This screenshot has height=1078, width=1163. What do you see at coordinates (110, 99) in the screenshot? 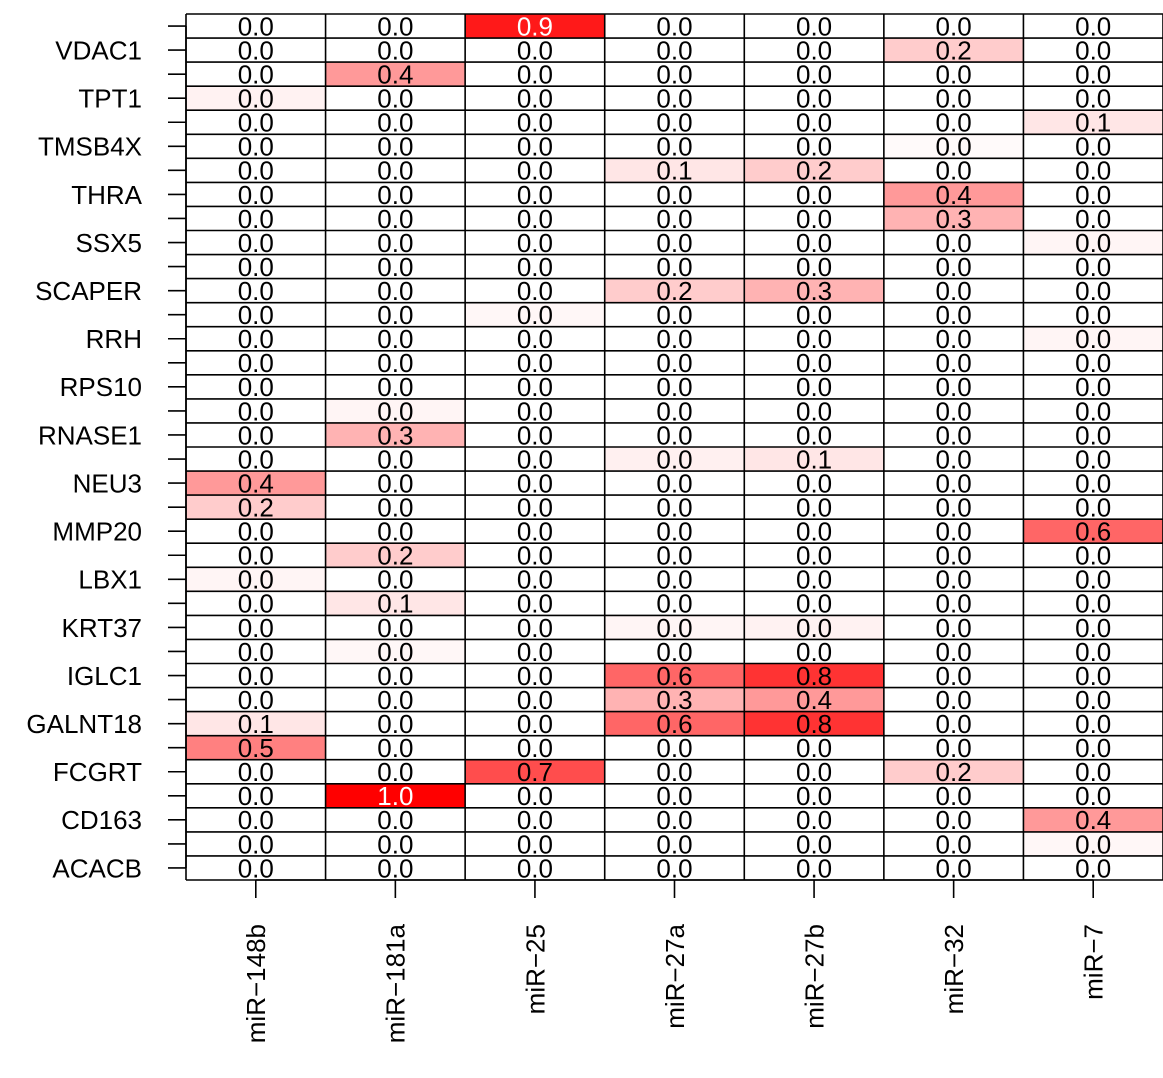
I see `y-tick-label: TPT1` at bounding box center [110, 99].